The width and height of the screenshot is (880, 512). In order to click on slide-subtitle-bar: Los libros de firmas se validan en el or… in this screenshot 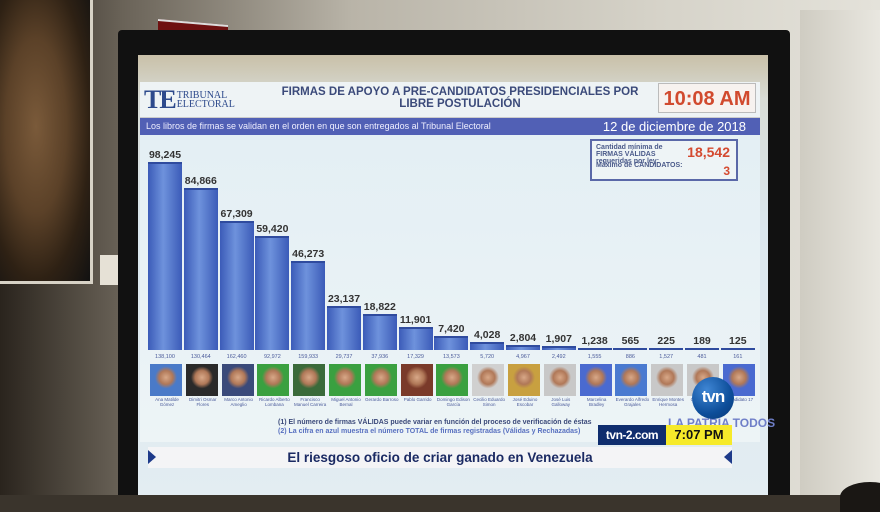, I will do `click(450, 126)`.